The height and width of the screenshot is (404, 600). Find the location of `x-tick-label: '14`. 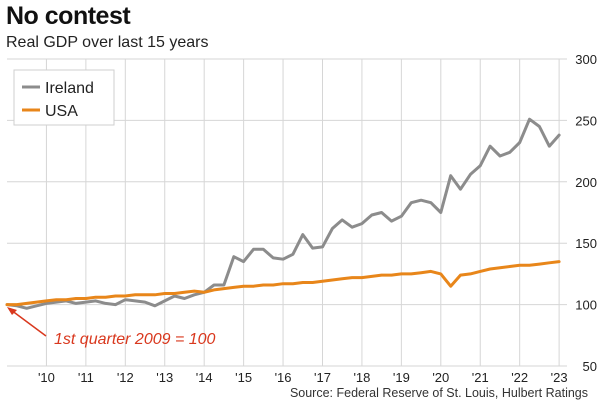

x-tick-label: '14 is located at coordinates (204, 377).